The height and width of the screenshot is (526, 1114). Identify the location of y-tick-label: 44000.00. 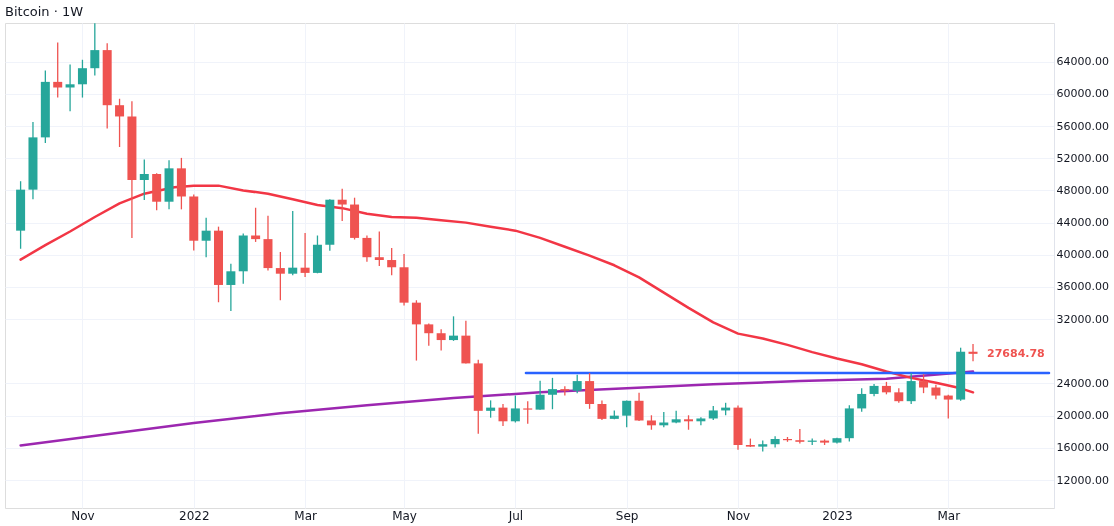
(1082, 223).